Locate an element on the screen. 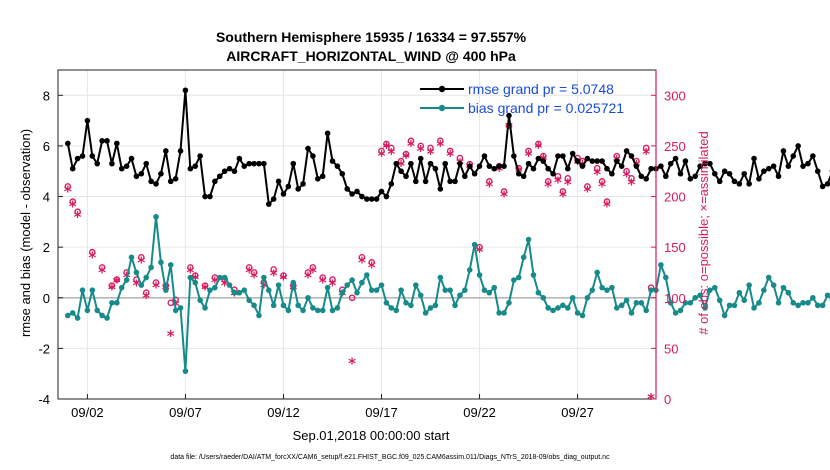 Image resolution: width=830 pixels, height=470 pixels. y-left-tick-label: -4 is located at coordinates (44, 399).